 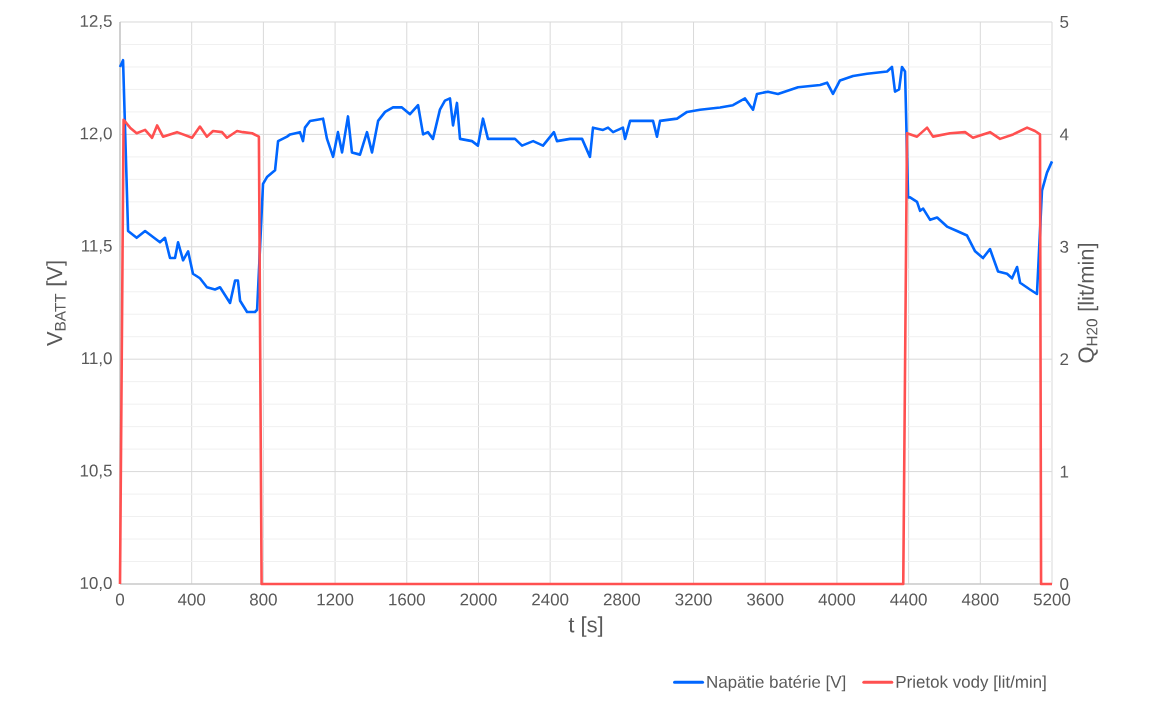 What do you see at coordinates (56, 303) in the screenshot?
I see `y-axis-title: V$_{BATT}$ [V]` at bounding box center [56, 303].